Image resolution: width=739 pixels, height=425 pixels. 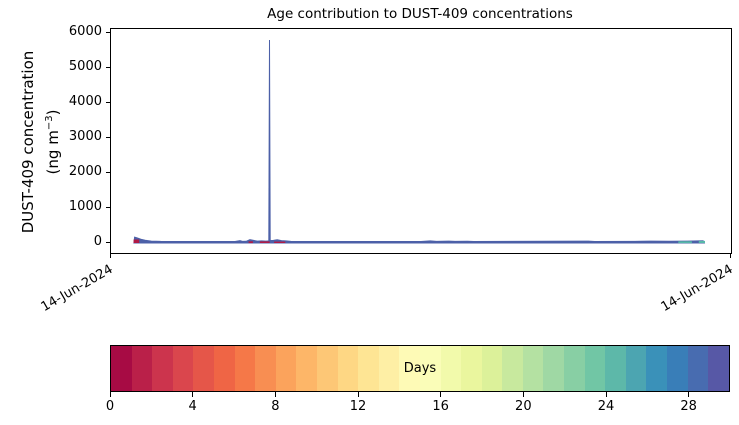 What do you see at coordinates (688, 406) in the screenshot?
I see `colorbar-tick-label: 28` at bounding box center [688, 406].